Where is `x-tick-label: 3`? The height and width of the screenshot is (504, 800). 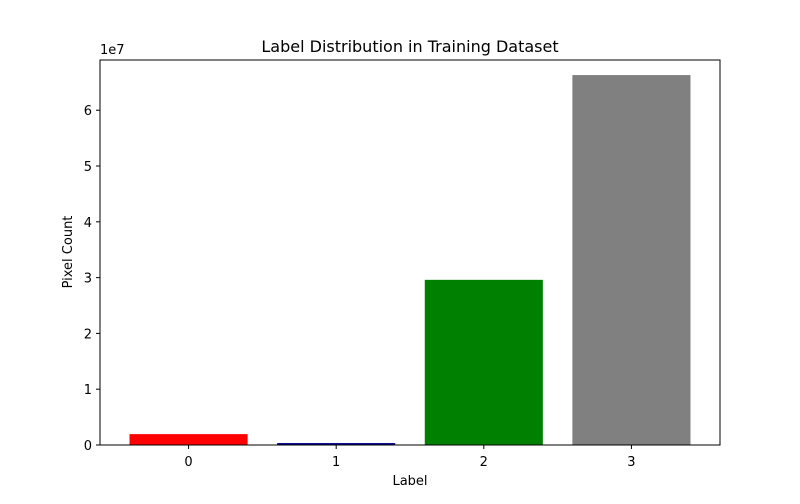
x-tick-label: 3 is located at coordinates (631, 462).